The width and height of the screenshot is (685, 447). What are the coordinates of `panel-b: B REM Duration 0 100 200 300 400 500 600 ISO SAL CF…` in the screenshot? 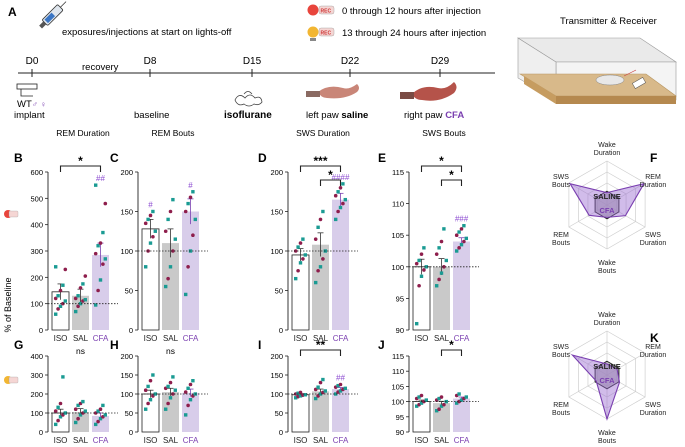 It's located at (66, 235).